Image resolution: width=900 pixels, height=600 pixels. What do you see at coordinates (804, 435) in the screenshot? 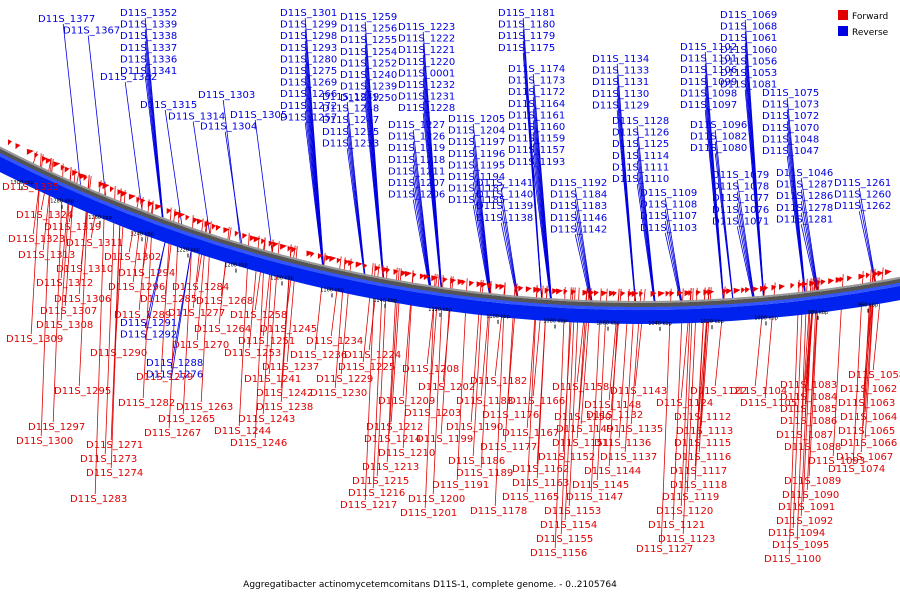
I see `forward-feature-label: D11S_1087` at bounding box center [804, 435].